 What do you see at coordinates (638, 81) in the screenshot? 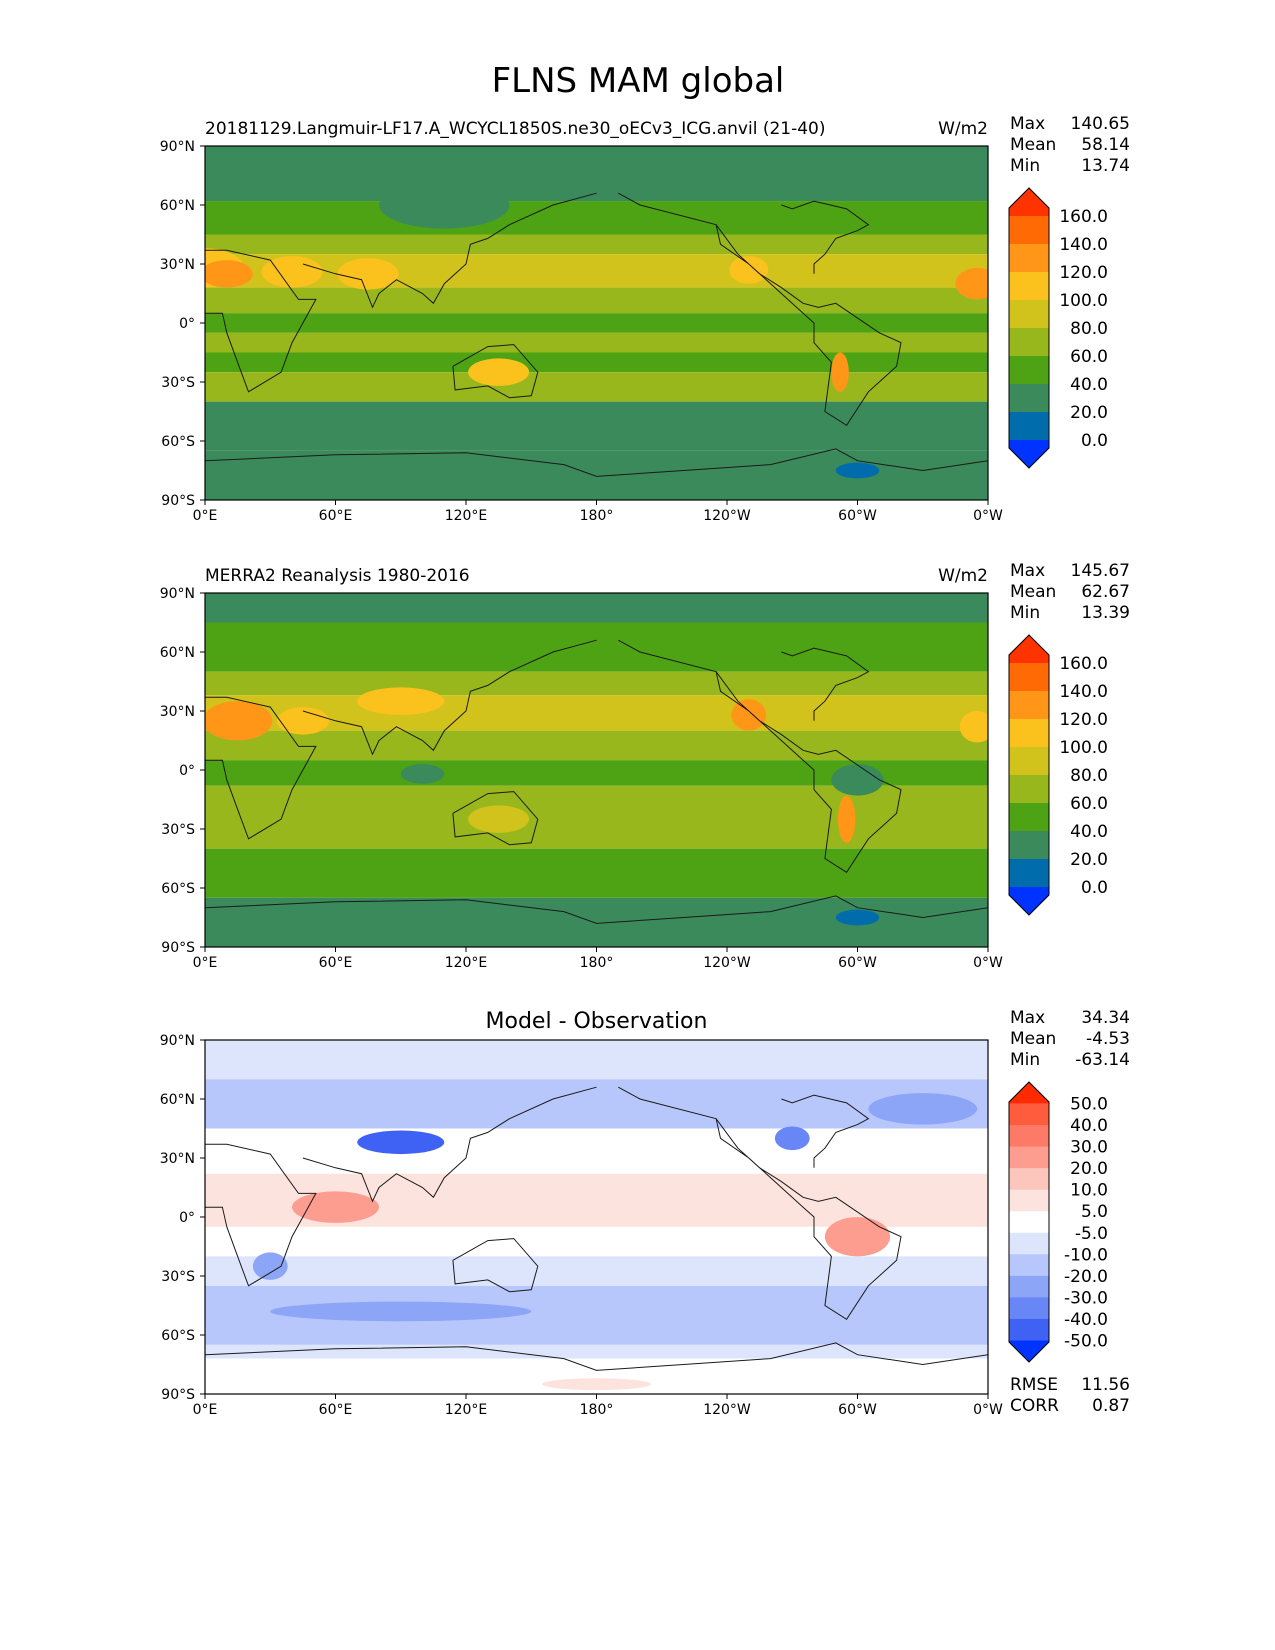
I see `figure-title: FLNS MAM global` at bounding box center [638, 81].